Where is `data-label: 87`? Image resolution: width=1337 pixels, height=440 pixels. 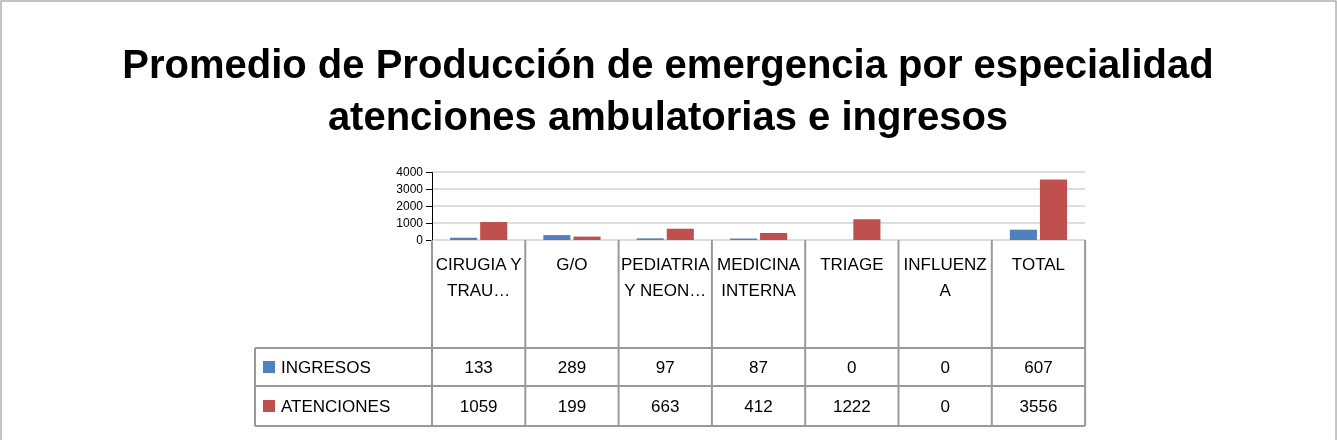
data-label: 87 is located at coordinates (759, 367).